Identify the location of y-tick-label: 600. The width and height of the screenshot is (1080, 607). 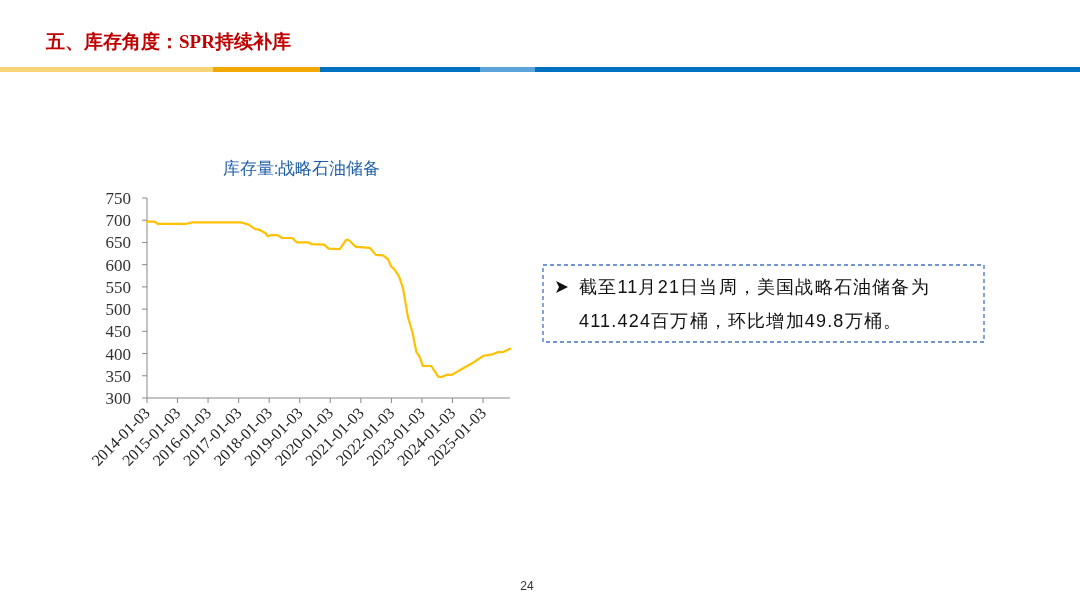
(118, 265).